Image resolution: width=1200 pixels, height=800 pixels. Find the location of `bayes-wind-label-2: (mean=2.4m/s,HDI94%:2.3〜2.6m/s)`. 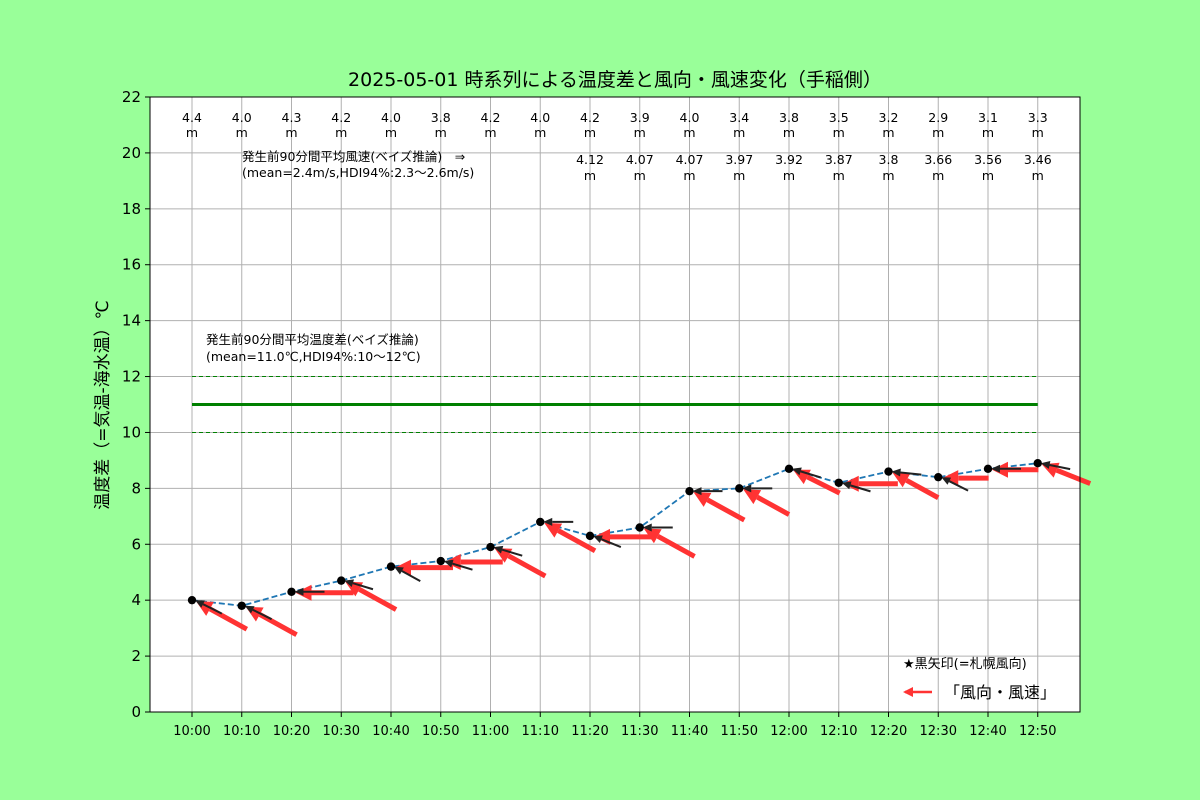

bayes-wind-label-2: (mean=2.4m/s,HDI94%:2.3〜2.6m/s) is located at coordinates (358, 172).